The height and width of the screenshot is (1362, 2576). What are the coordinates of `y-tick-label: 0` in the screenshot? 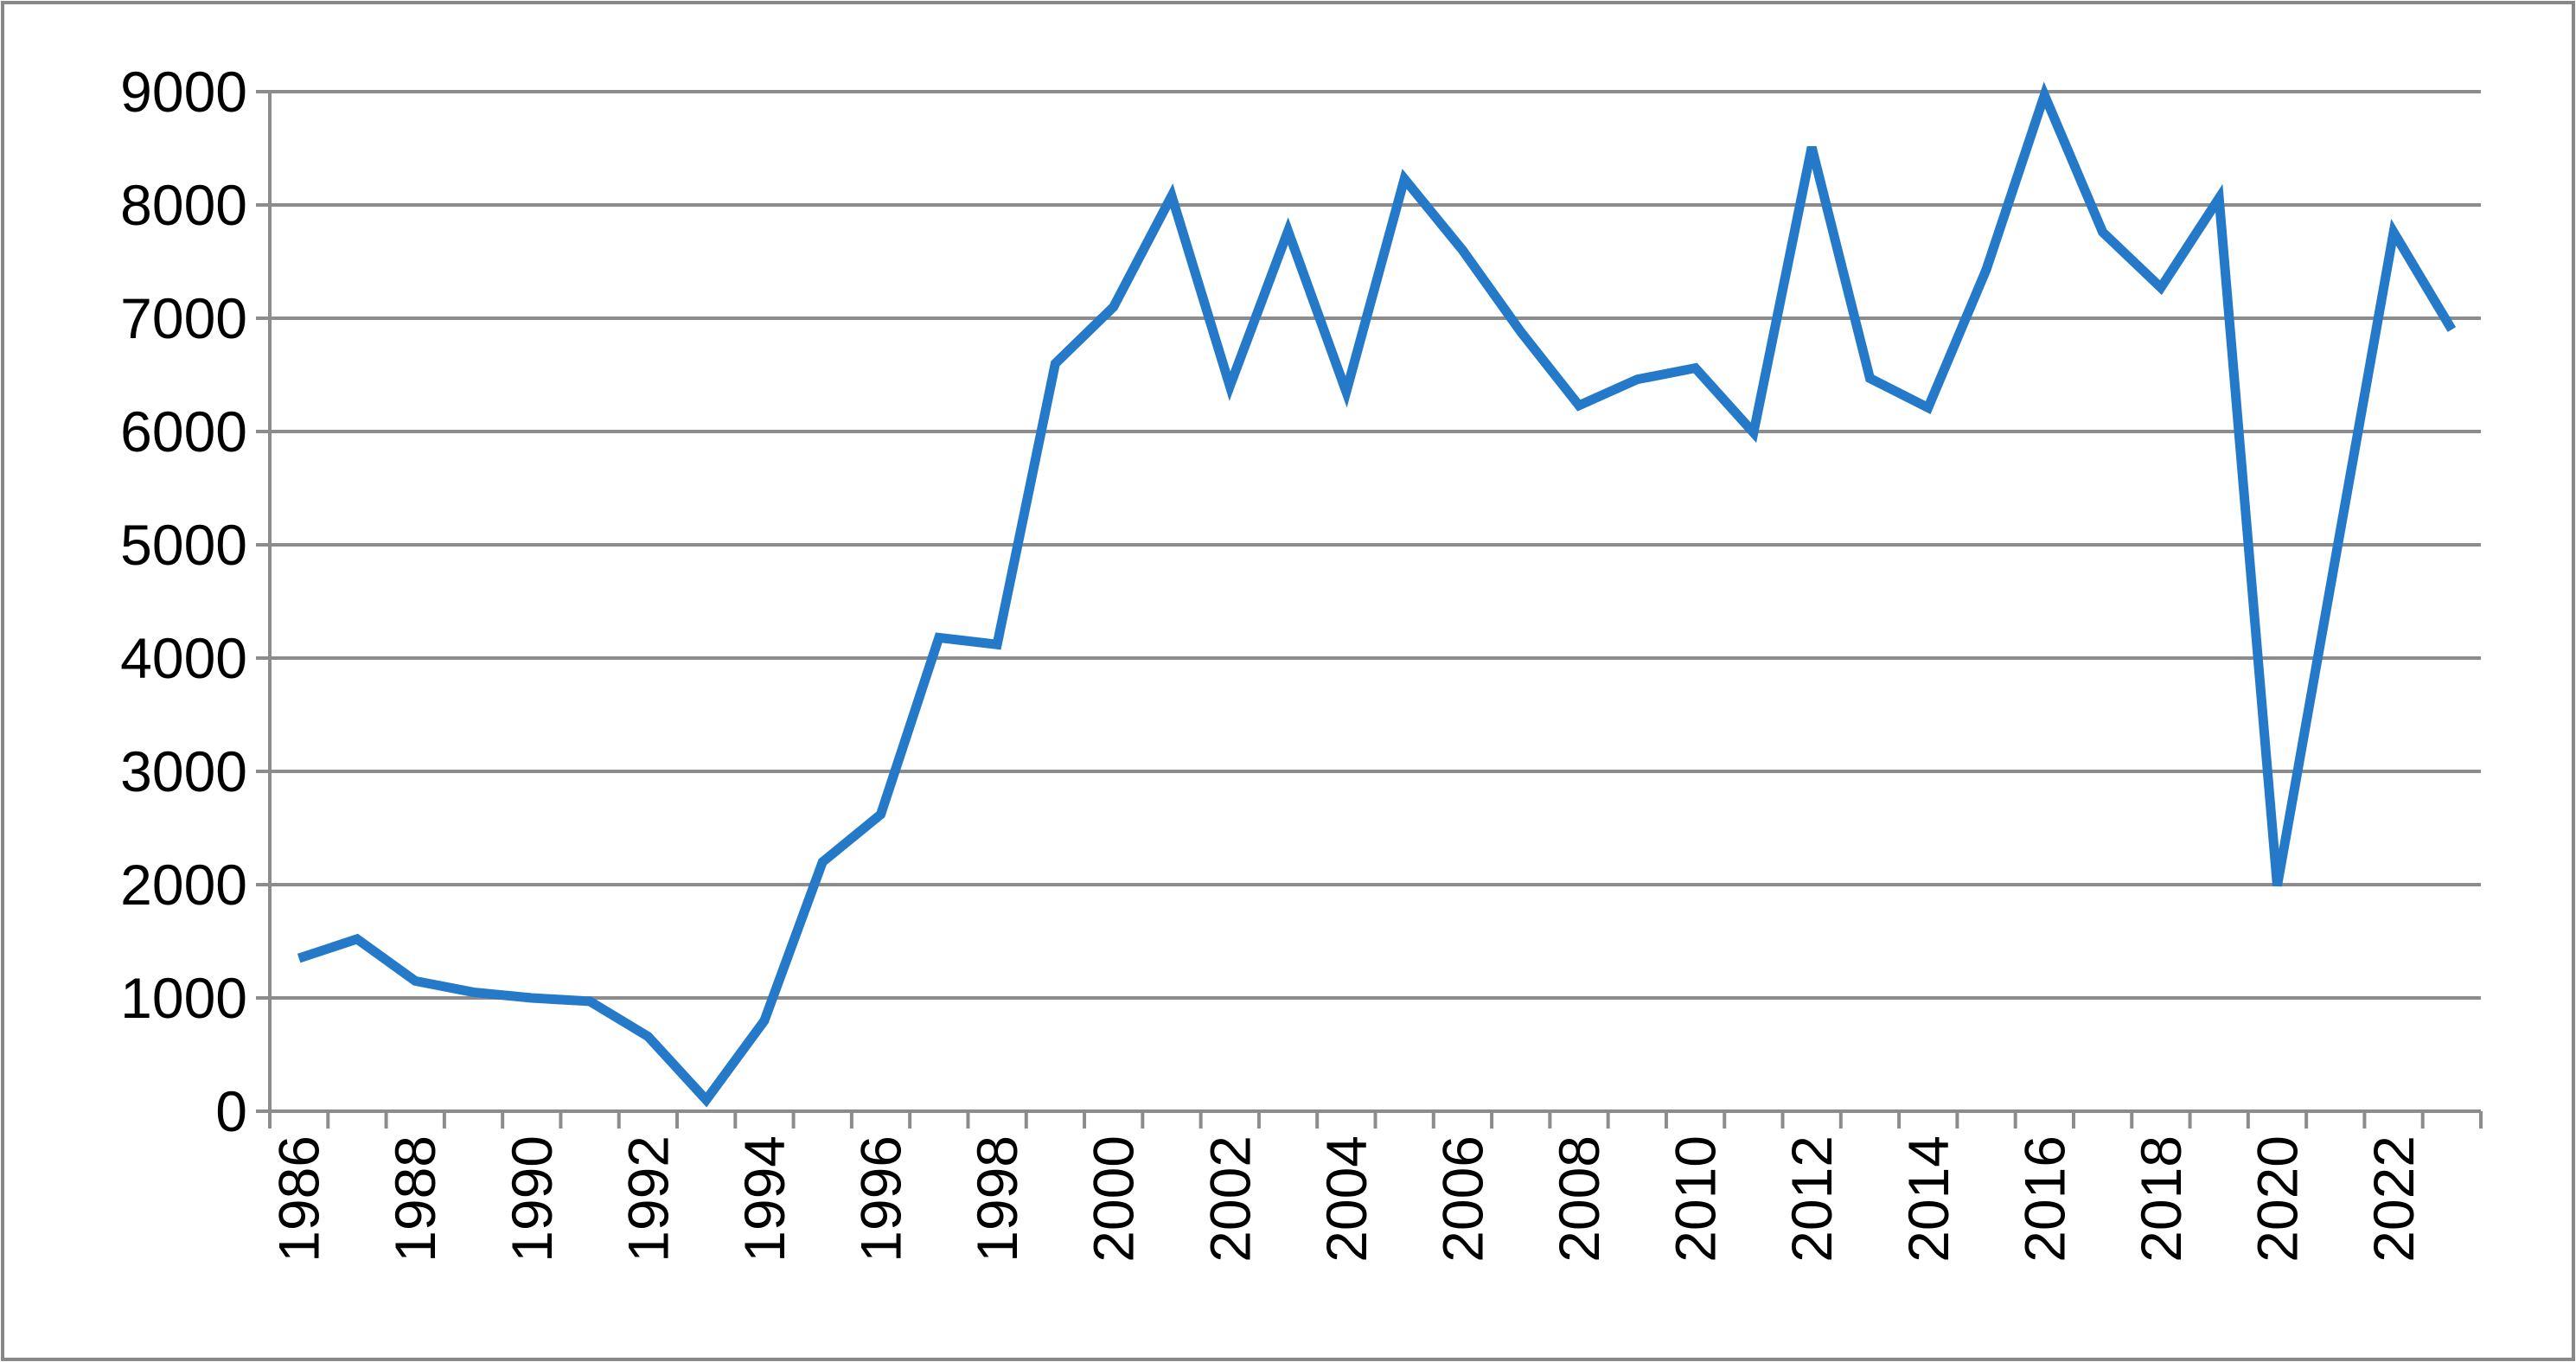 It's located at (231, 1111).